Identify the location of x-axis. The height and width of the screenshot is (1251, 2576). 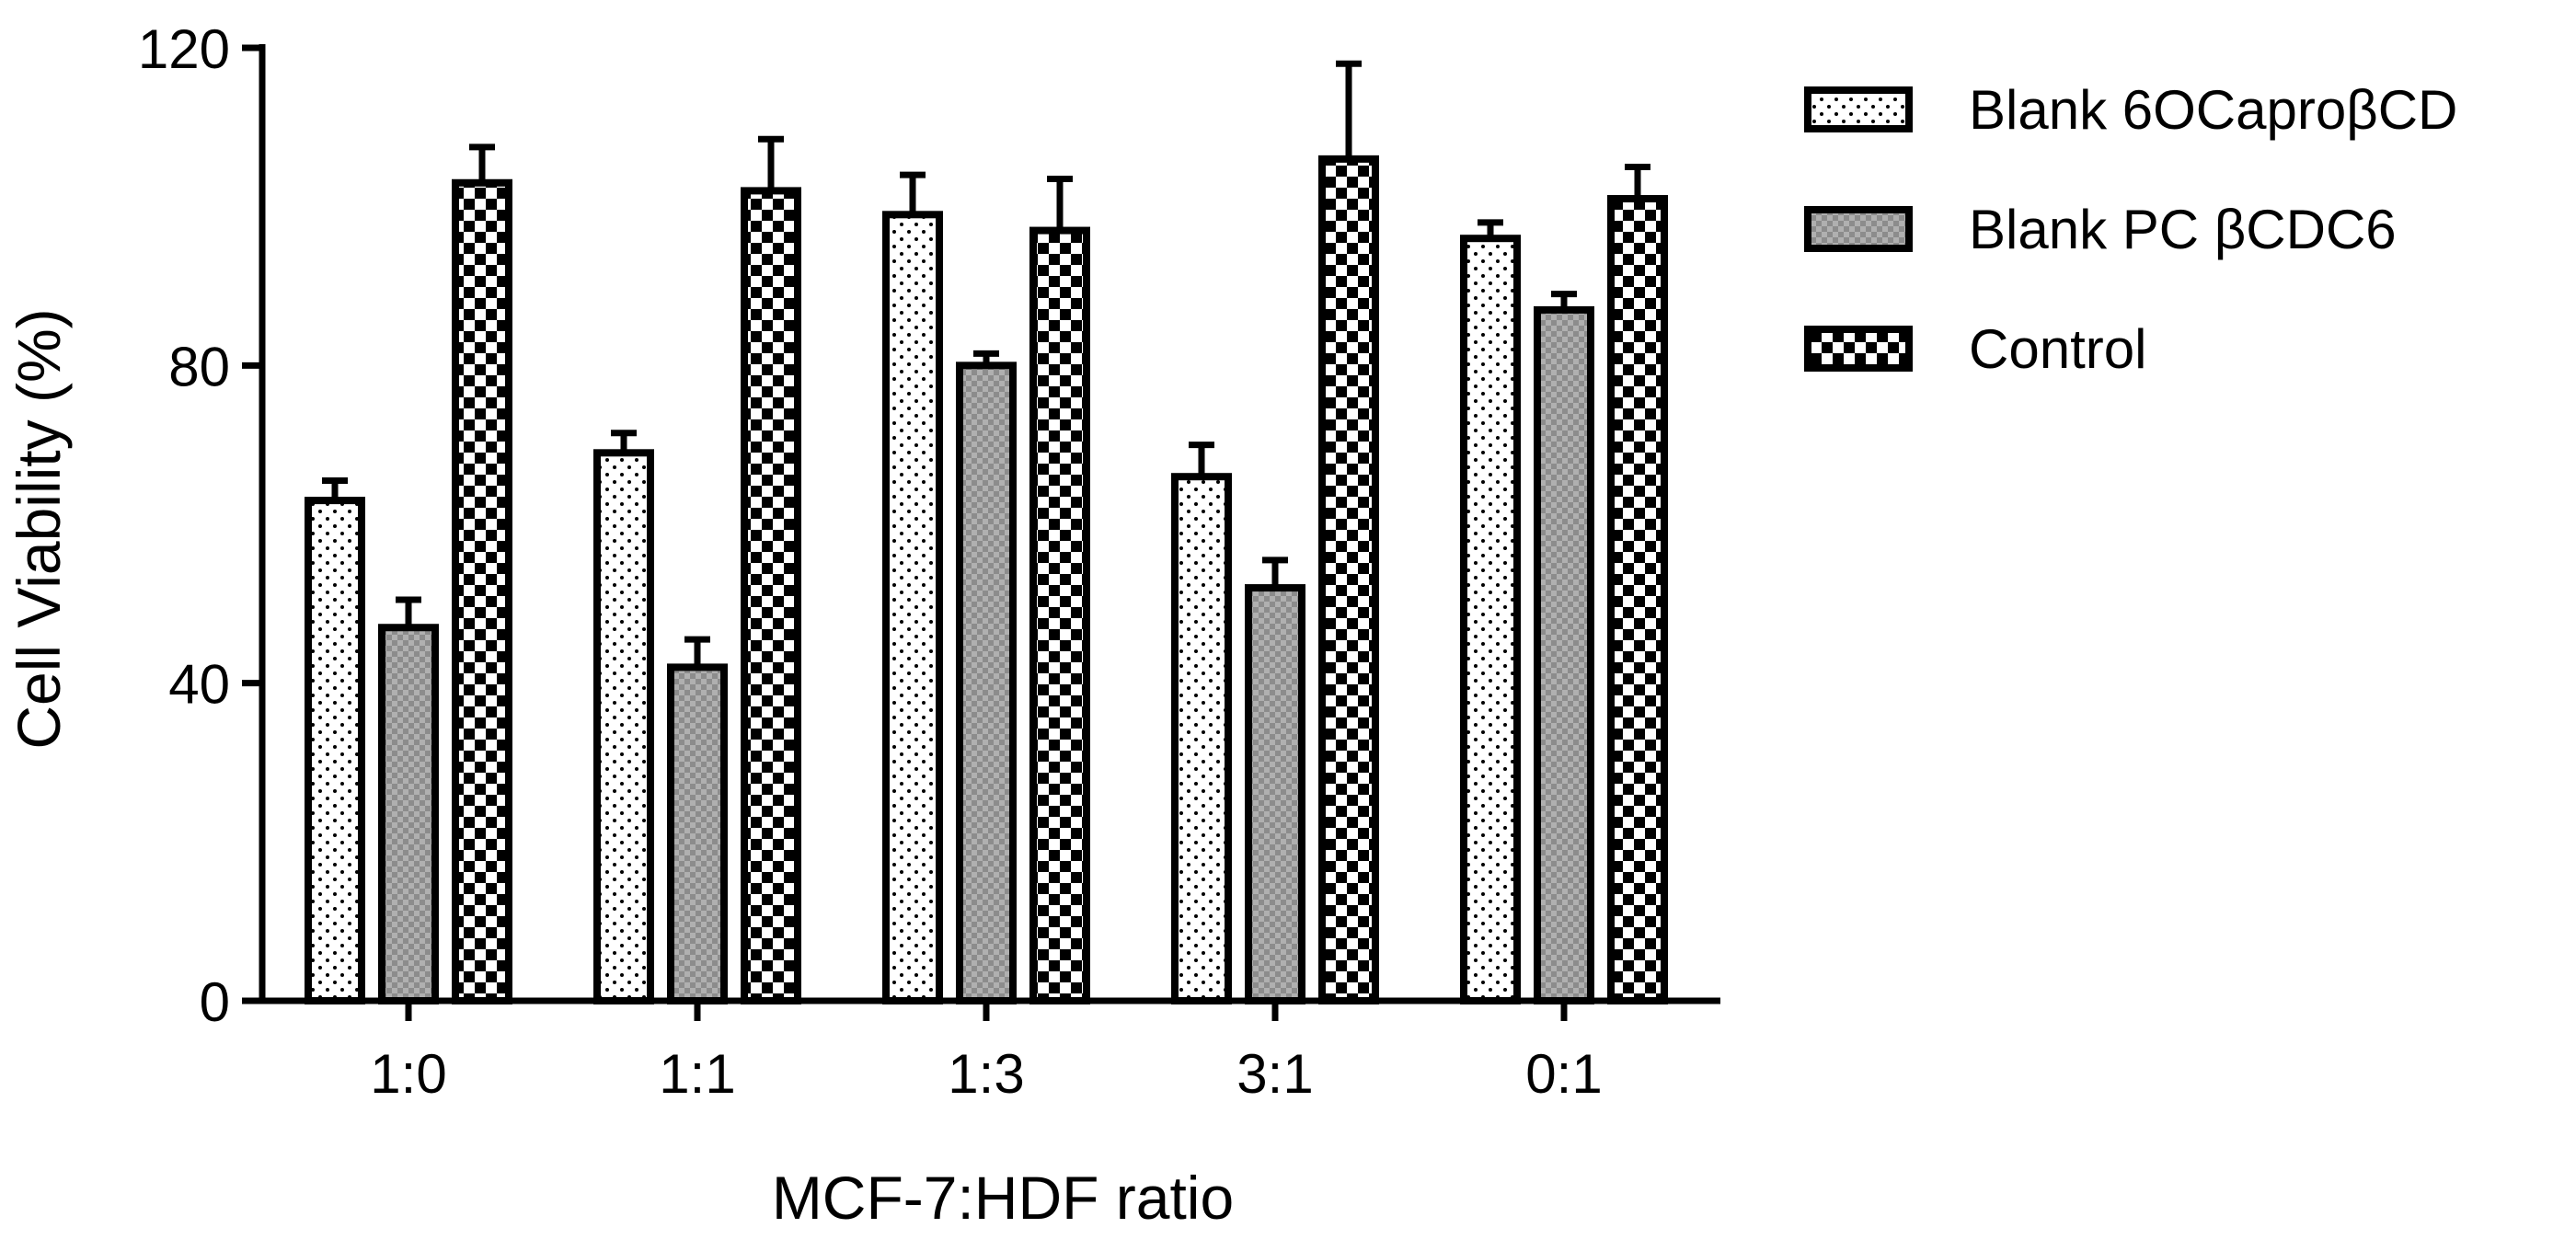
(989, 1009).